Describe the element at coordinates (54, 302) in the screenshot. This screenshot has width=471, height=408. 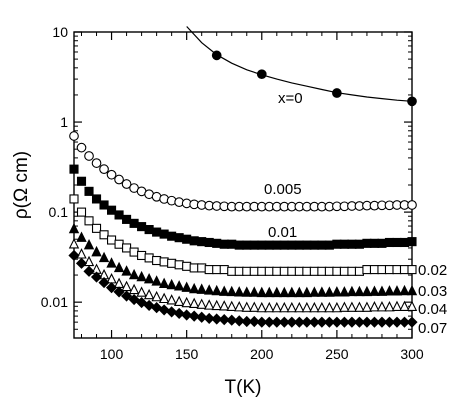
I see `y-tick-label: 0.01` at that location.